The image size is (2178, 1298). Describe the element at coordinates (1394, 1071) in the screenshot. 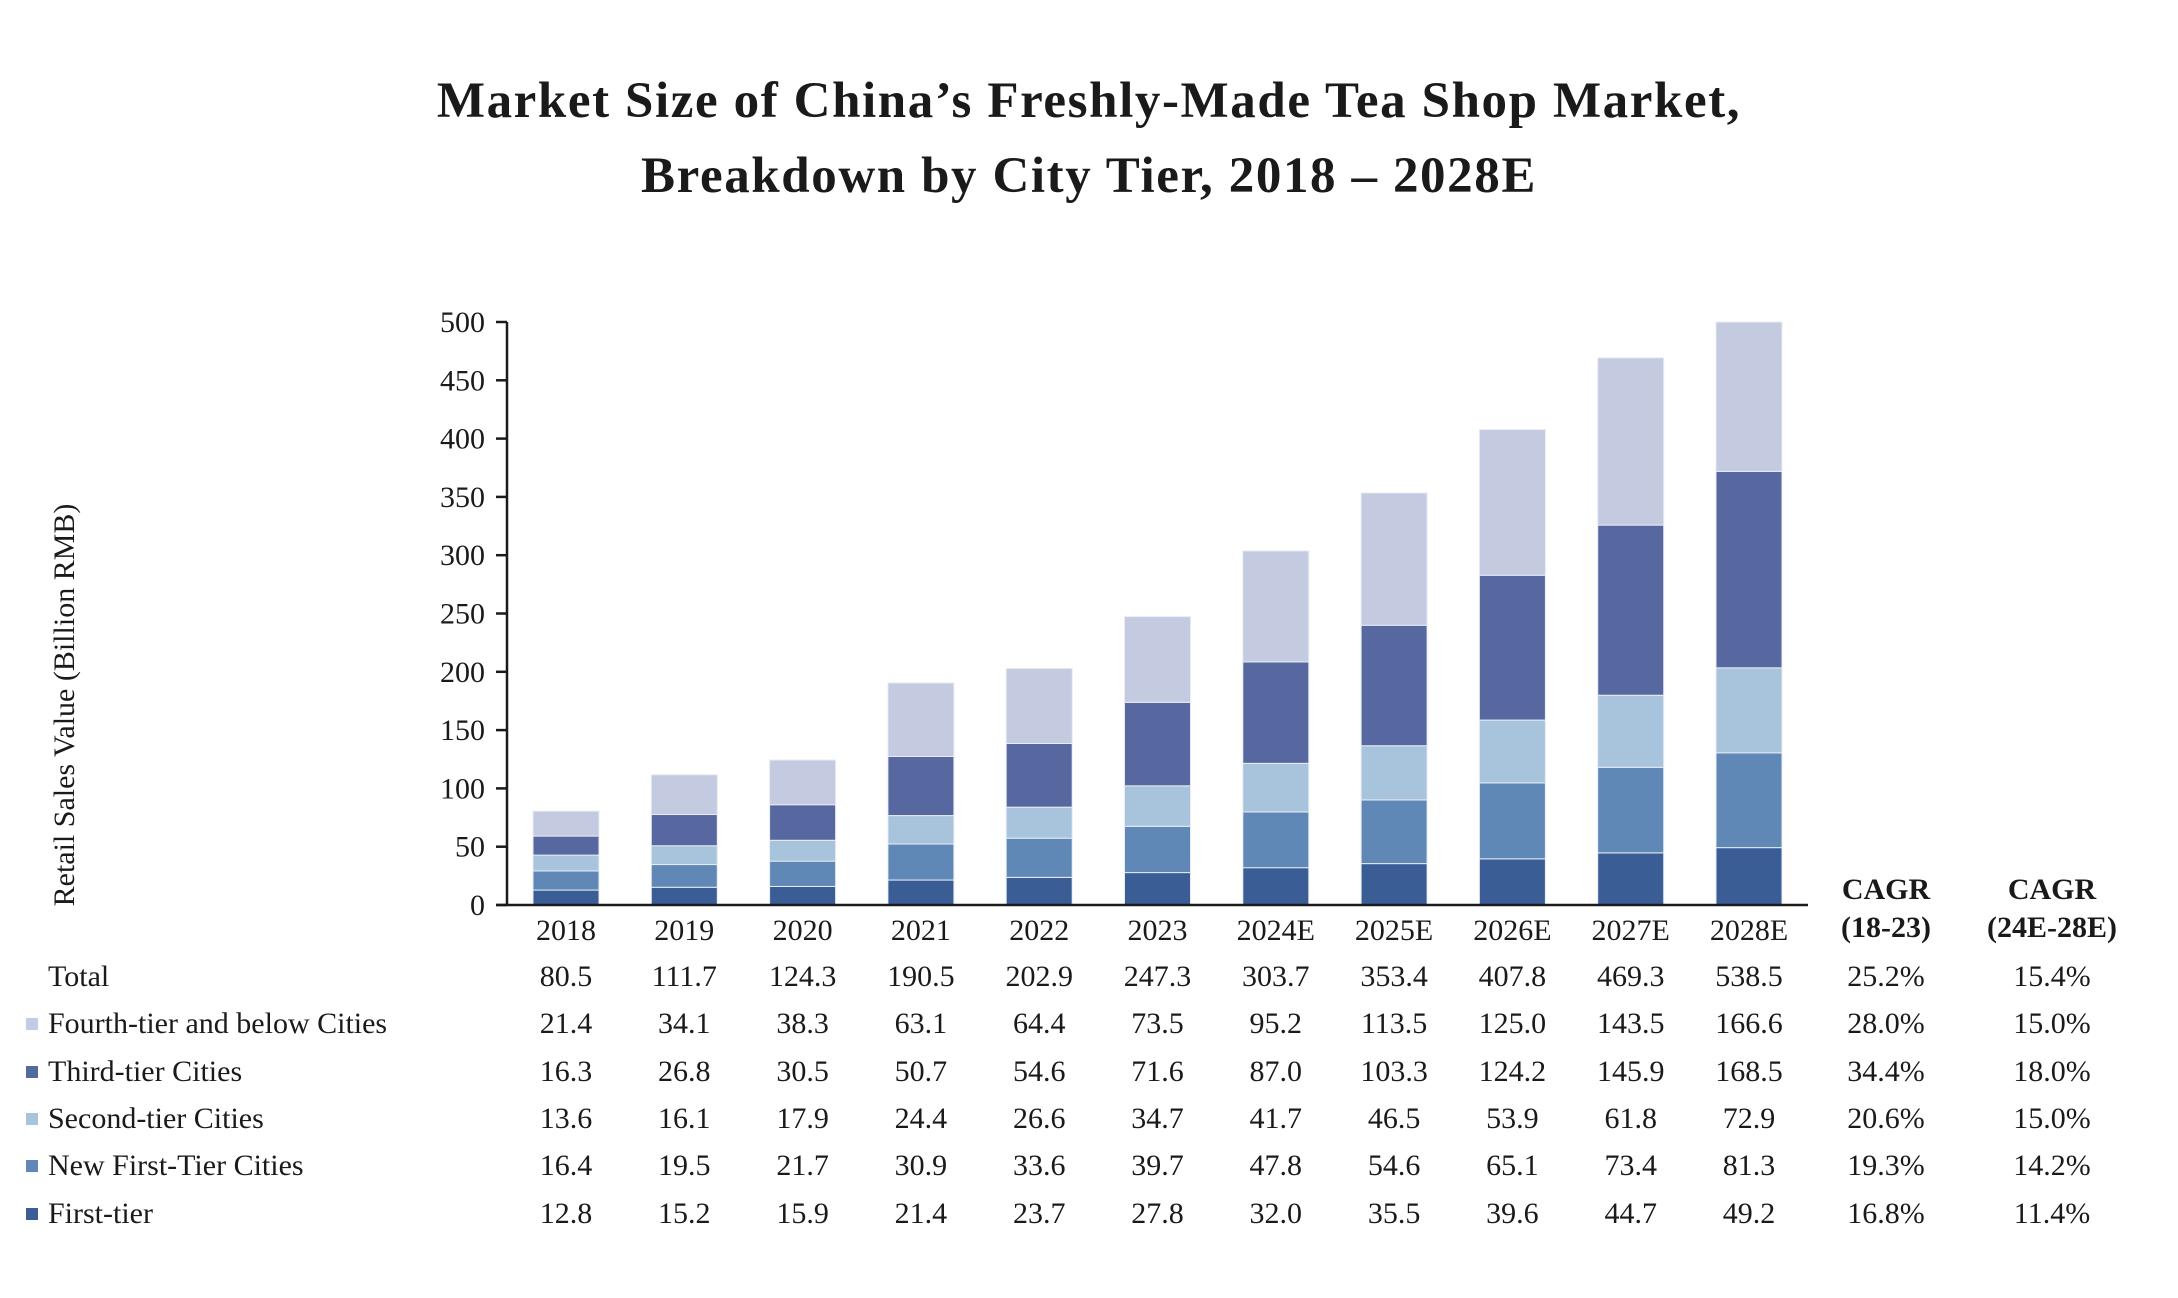

I see `value-cell-2025e: 103.3` at that location.